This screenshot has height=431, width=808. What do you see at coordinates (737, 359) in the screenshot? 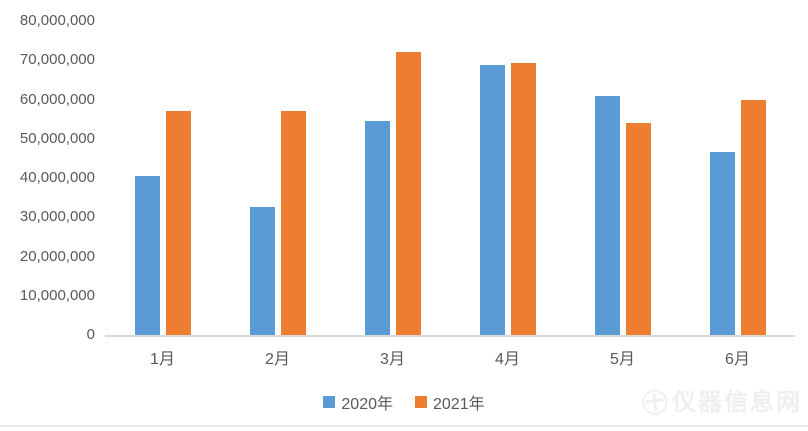
I see `x-axis-label-6月: 6月` at bounding box center [737, 359].